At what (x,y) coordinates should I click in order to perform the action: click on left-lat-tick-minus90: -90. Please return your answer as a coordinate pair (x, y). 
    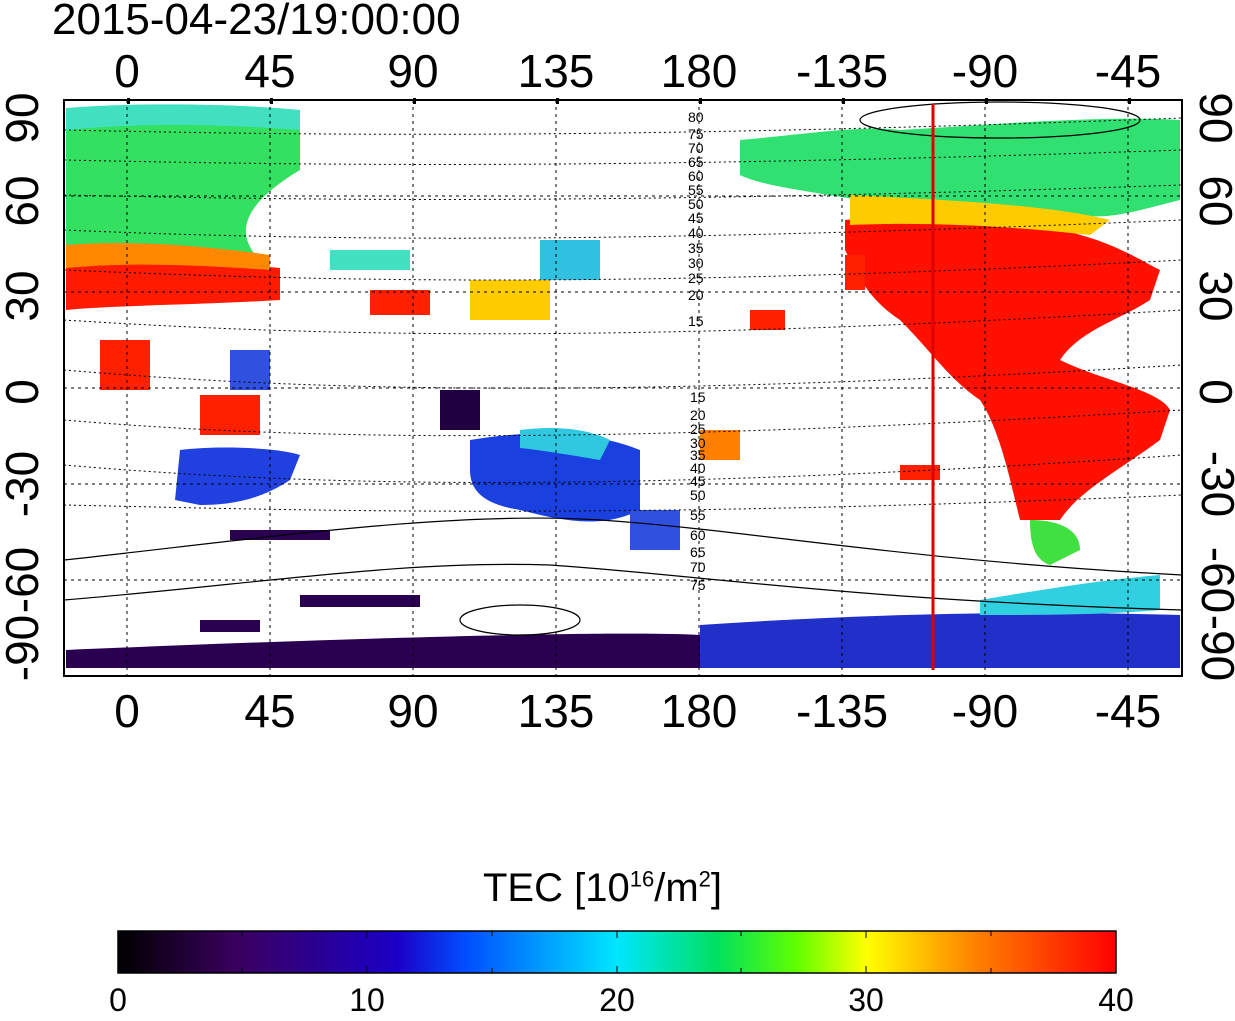
    Looking at the image, I should click on (24, 648).